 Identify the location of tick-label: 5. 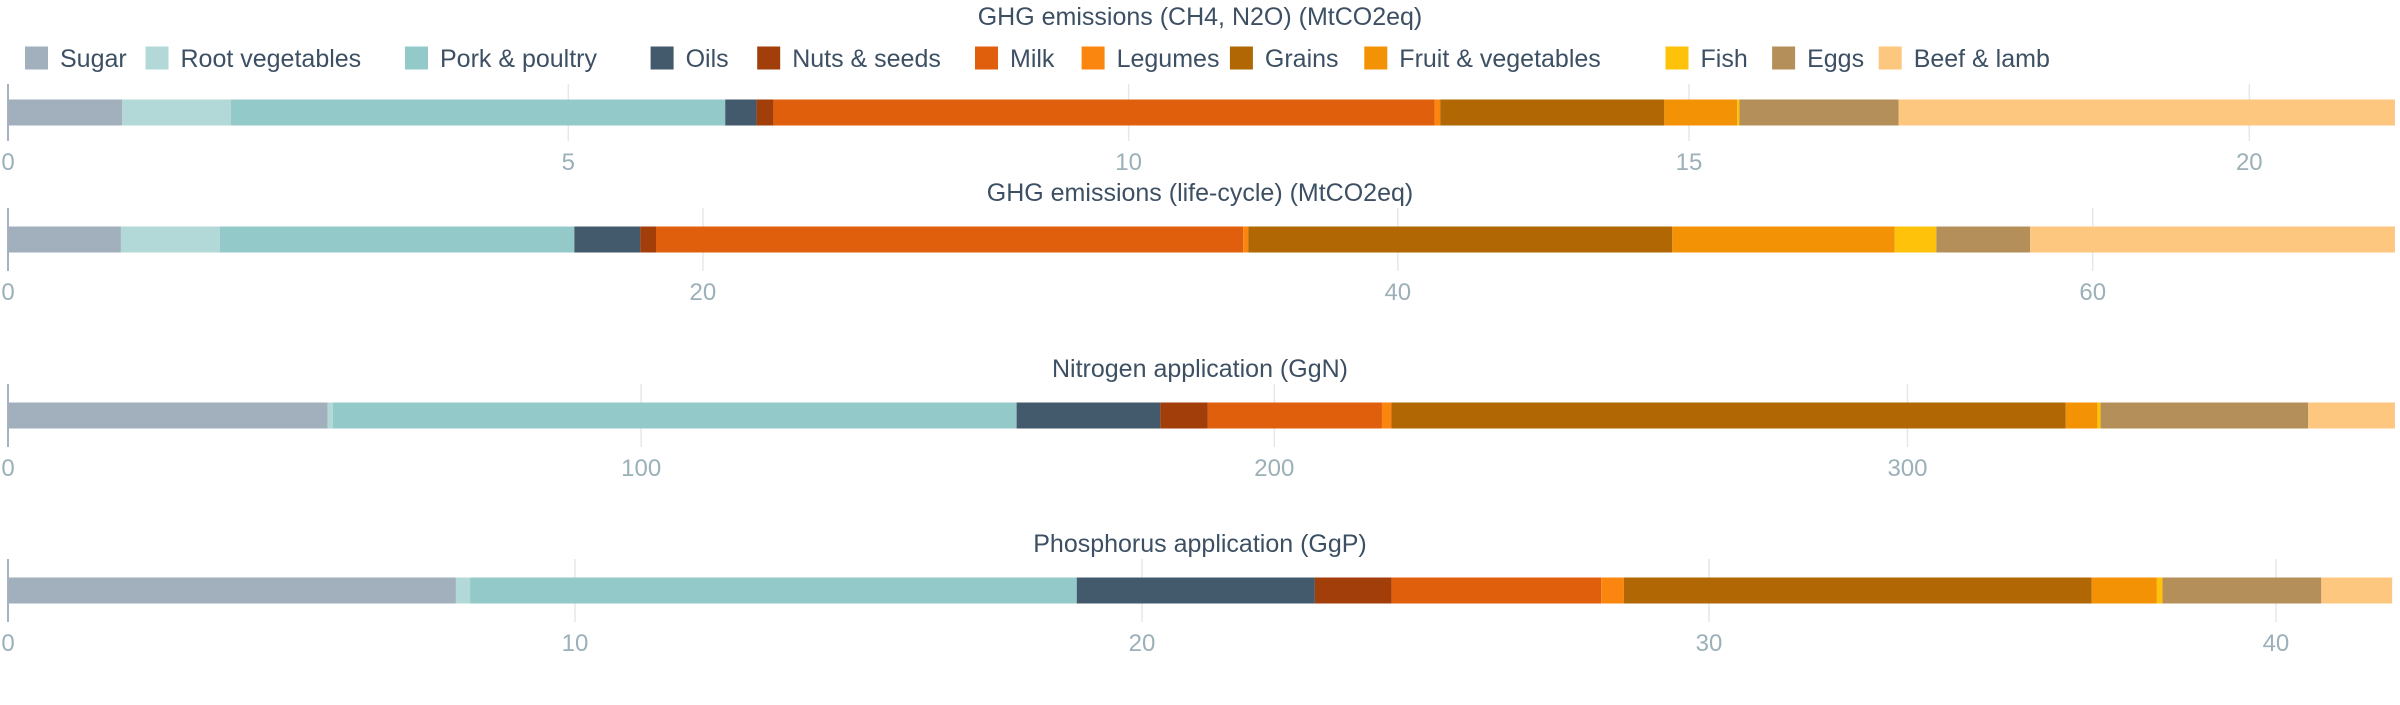
(568, 162).